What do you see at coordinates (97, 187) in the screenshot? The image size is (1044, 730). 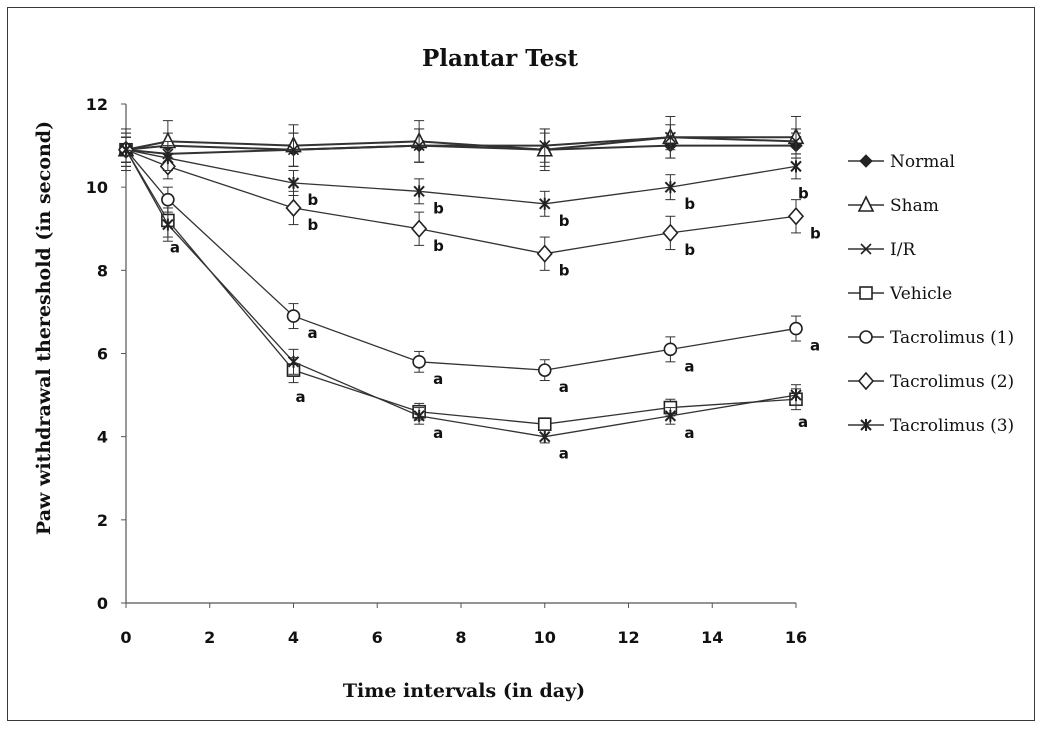 I see `y-tick-label: 10` at bounding box center [97, 187].